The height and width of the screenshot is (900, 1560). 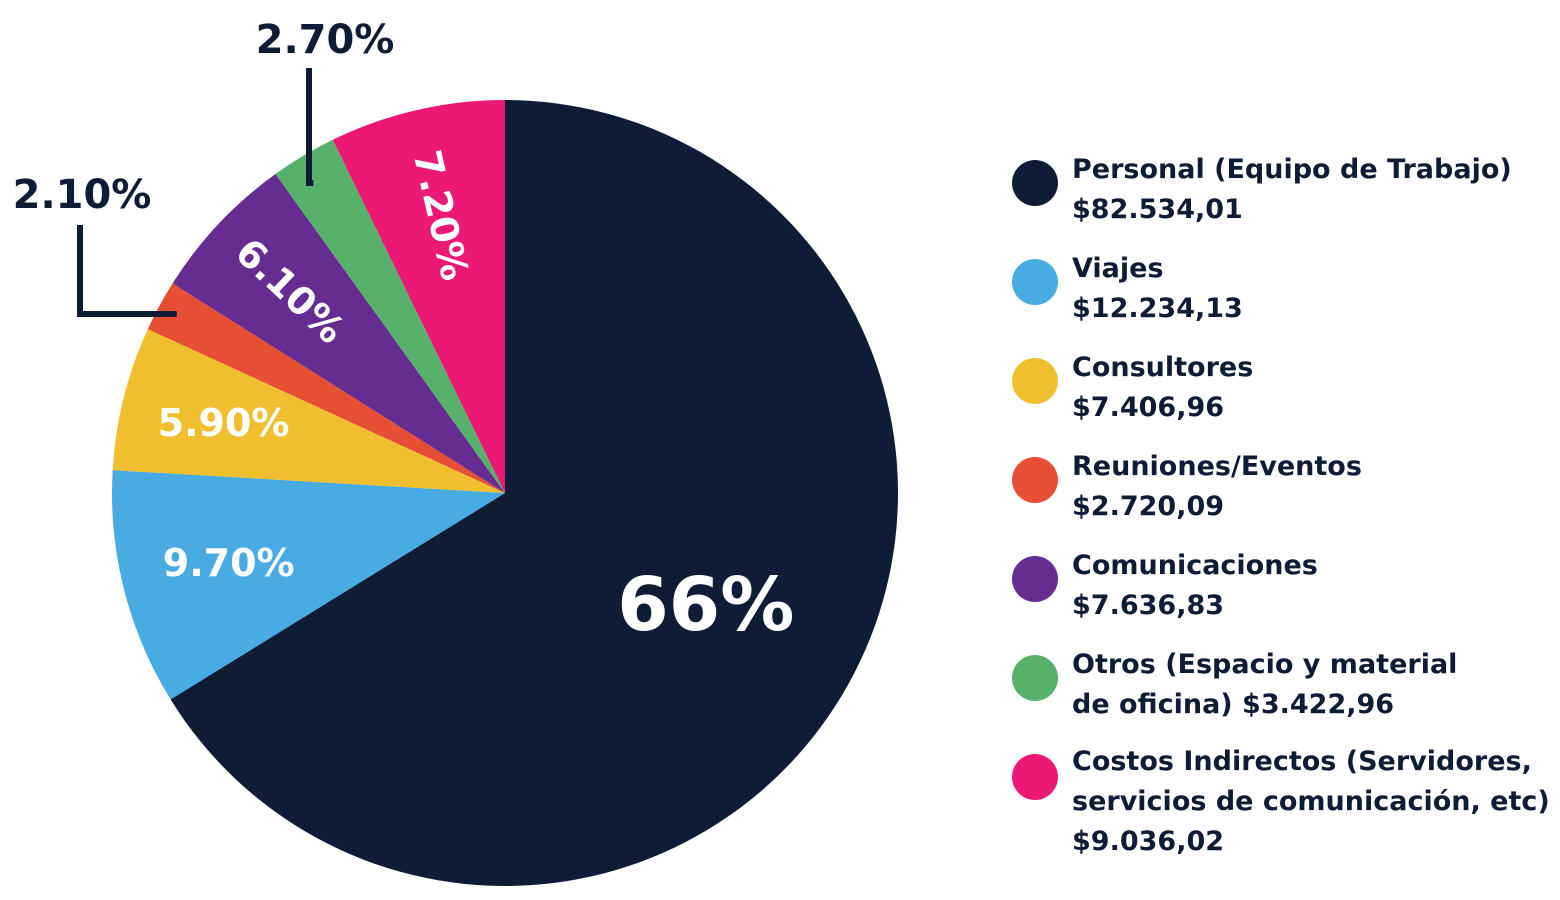 I want to click on slice-label-consultores: 5.90%, so click(x=224, y=423).